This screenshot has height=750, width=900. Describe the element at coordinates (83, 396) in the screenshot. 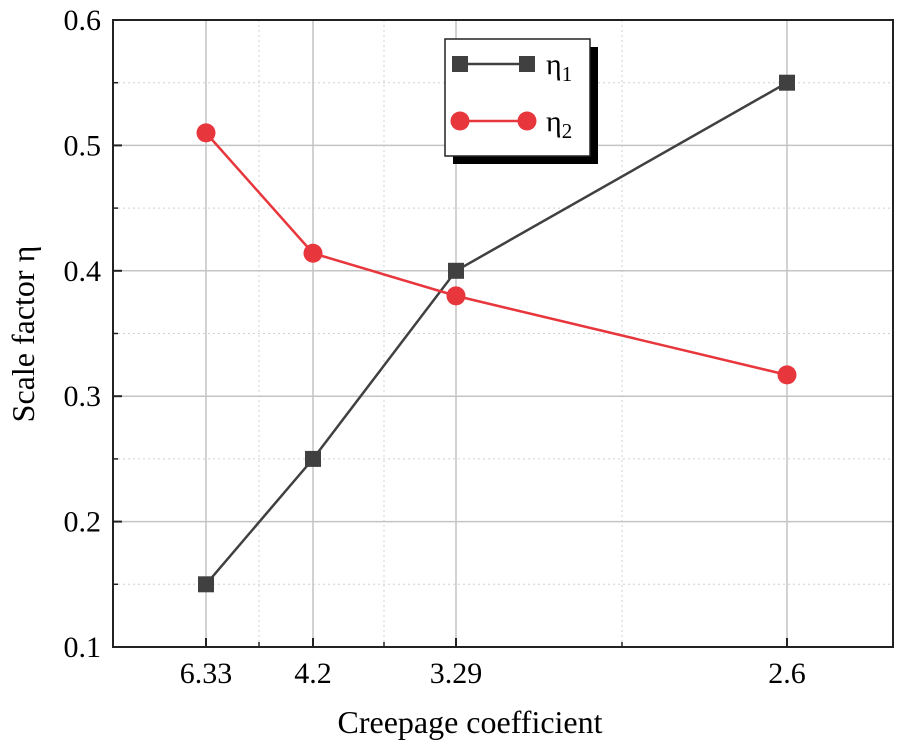

I see `y-tick-label: 0.3` at that location.